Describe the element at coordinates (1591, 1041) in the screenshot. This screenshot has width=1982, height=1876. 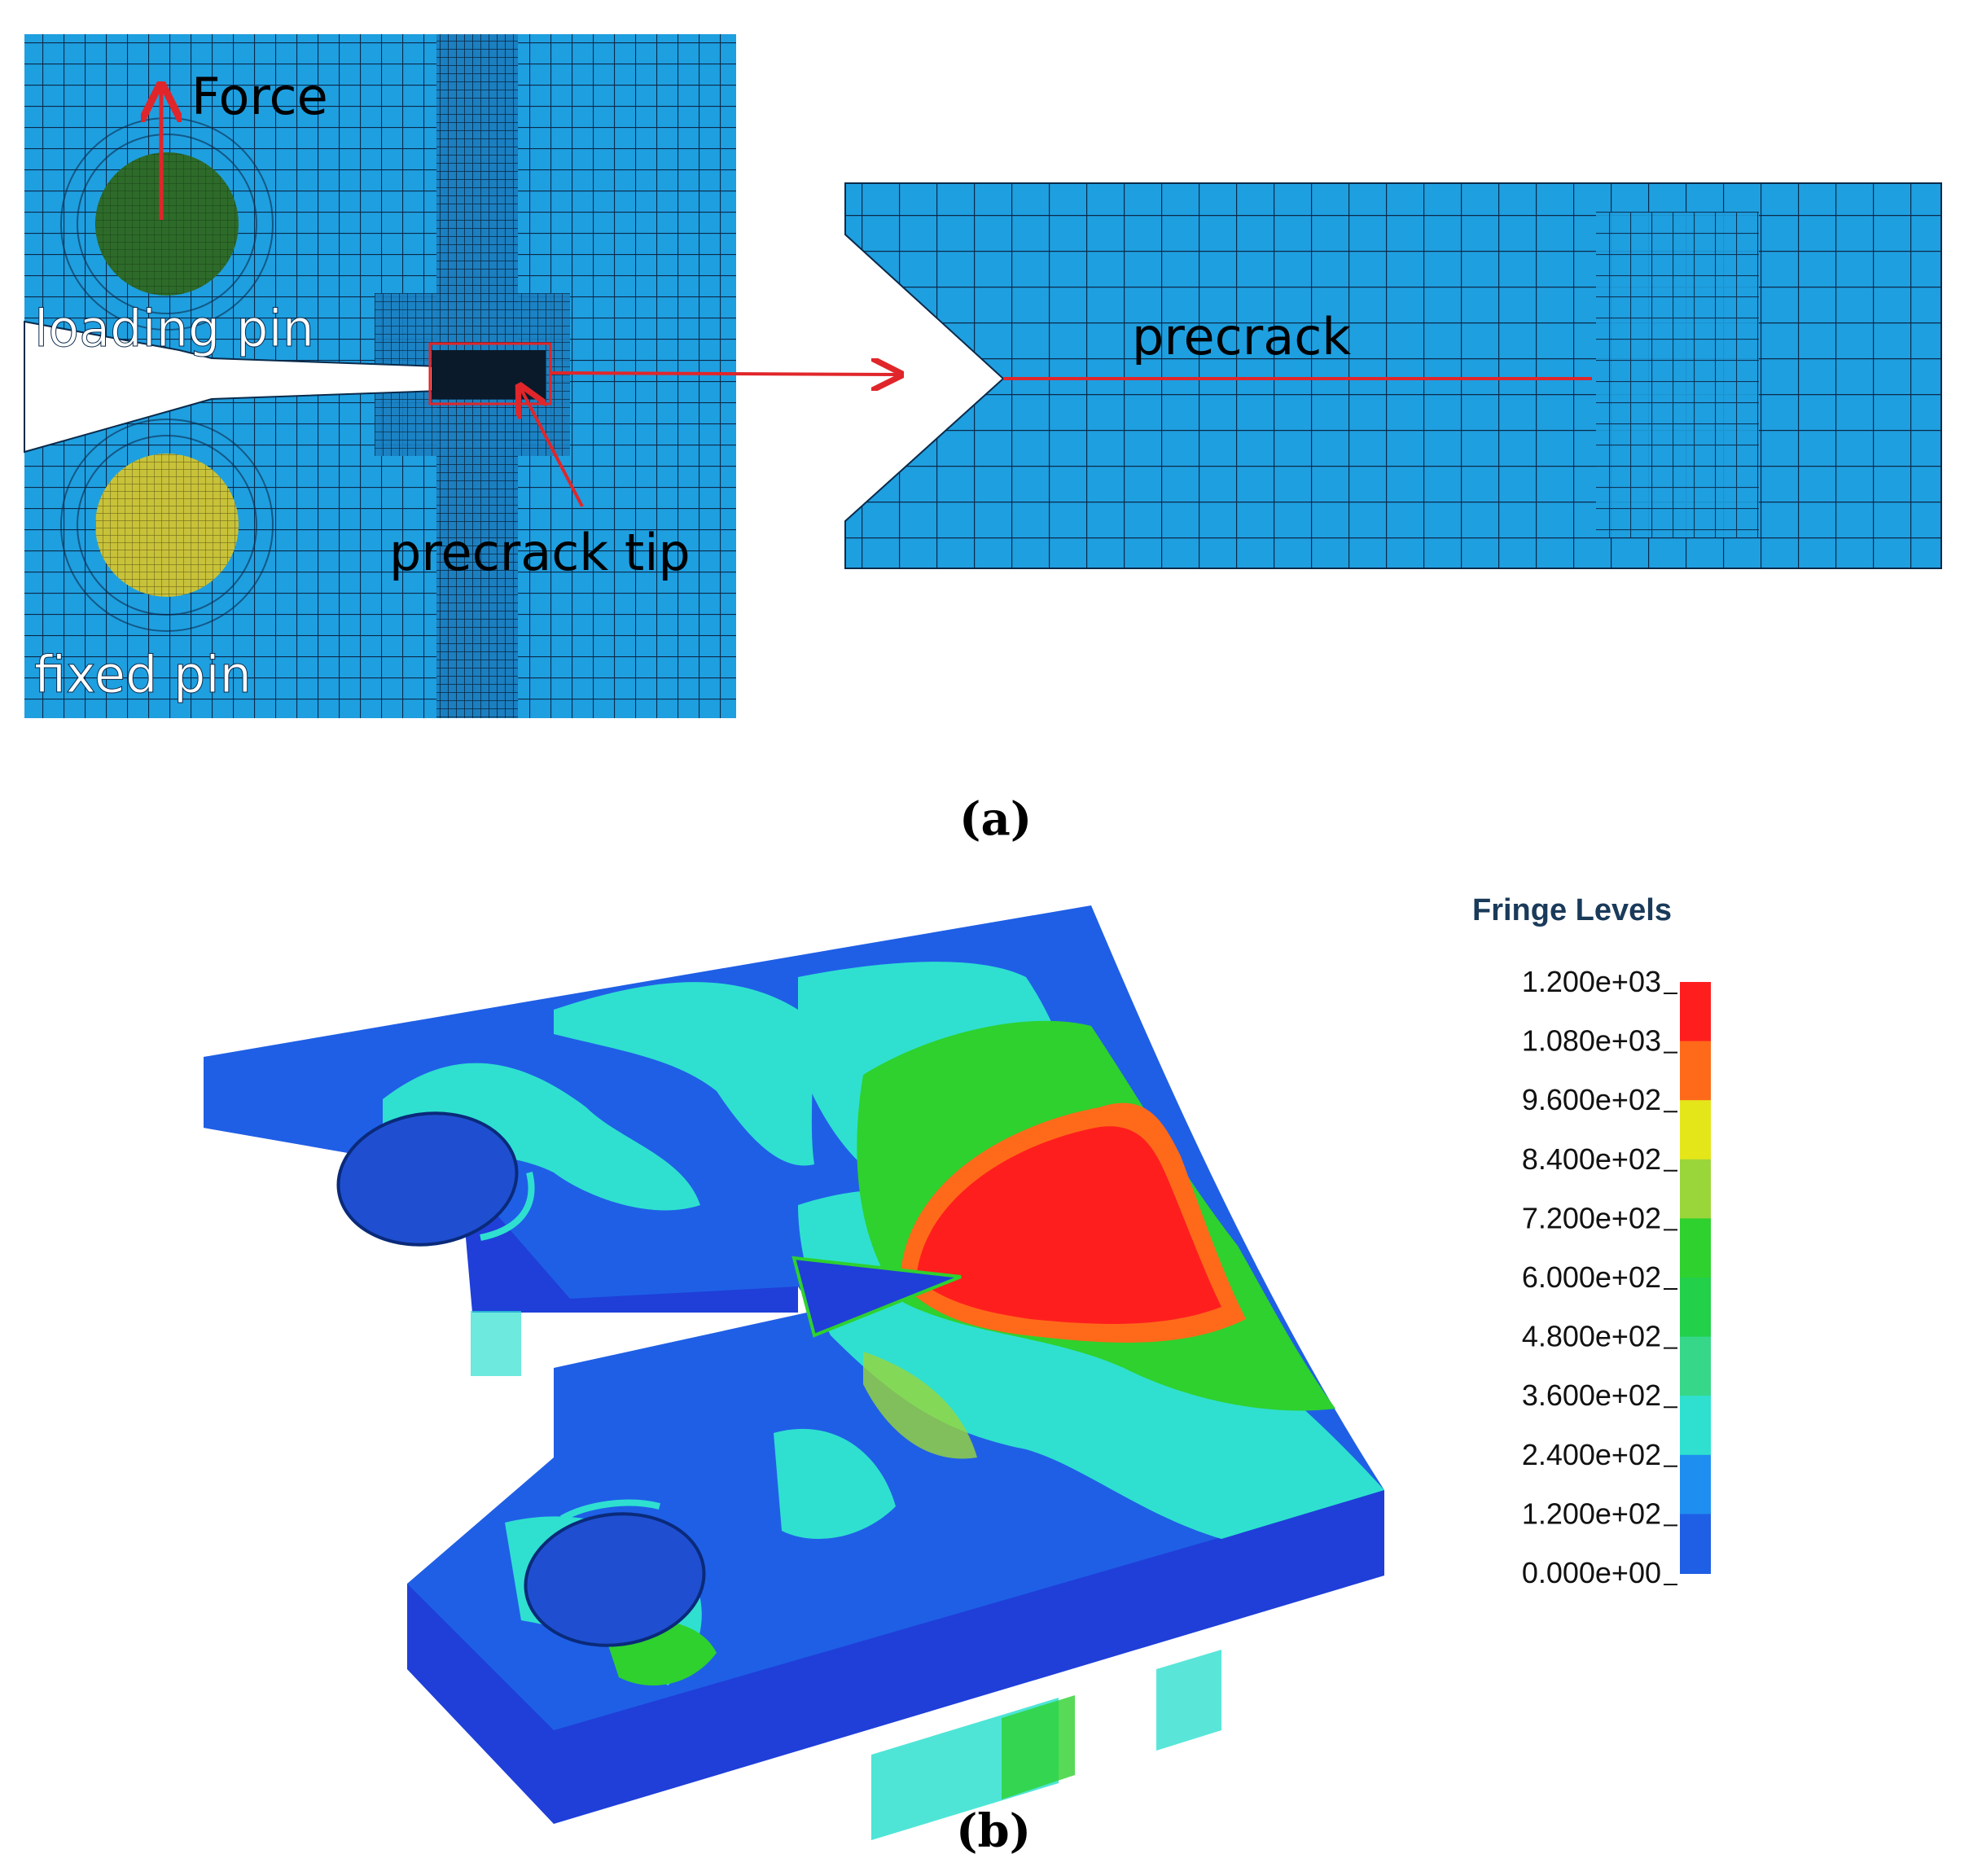
I see `legend-level-label: 1.080e+03` at that location.